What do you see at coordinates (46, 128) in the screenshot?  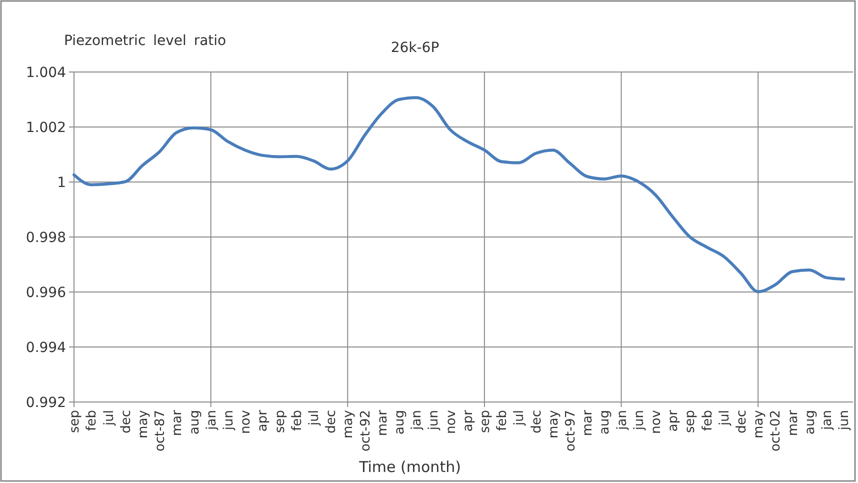 I see `y-tick-label: 1.002` at bounding box center [46, 128].